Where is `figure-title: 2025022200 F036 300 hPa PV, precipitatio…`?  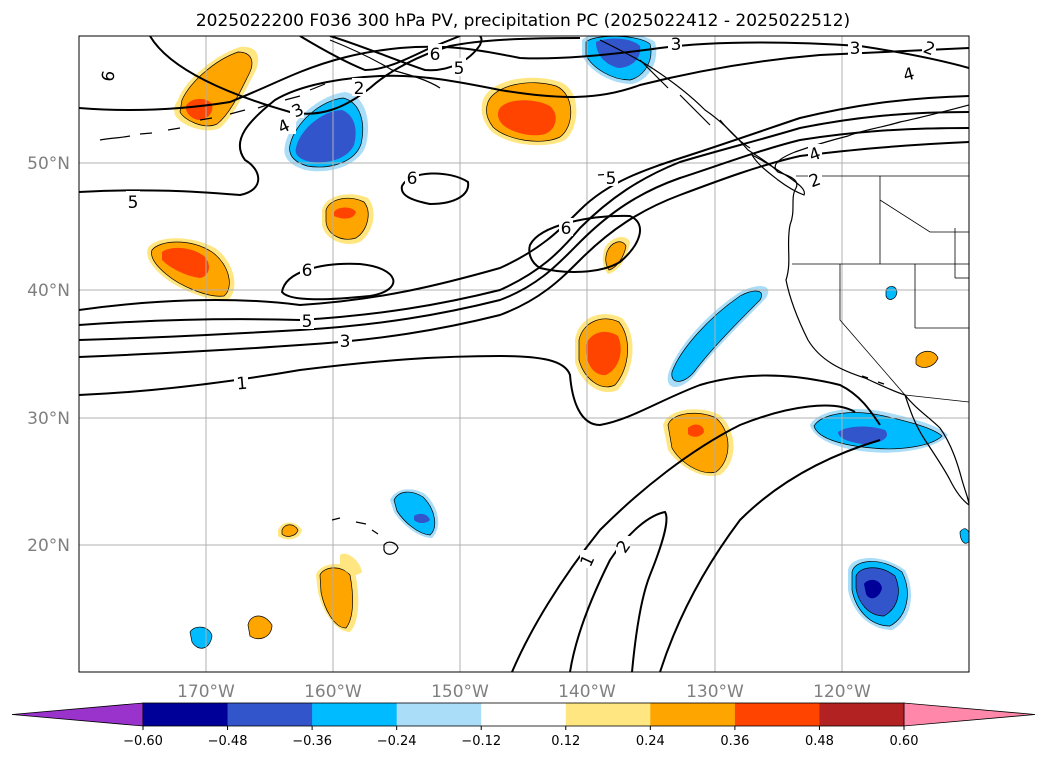 figure-title: 2025022200 F036 300 hPa PV, precipitatio… is located at coordinates (523, 21).